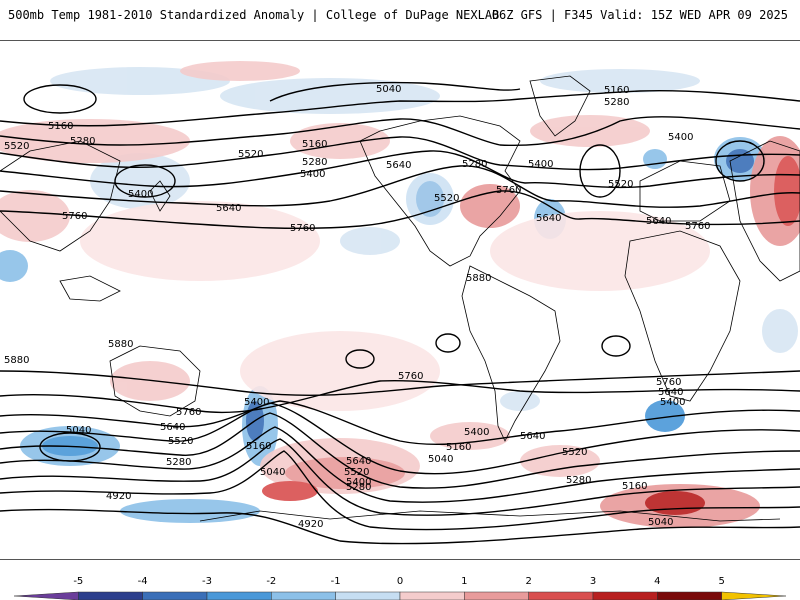 This screenshot has height=600, width=800. I want to click on contour-5880-south, so click(400, 383).